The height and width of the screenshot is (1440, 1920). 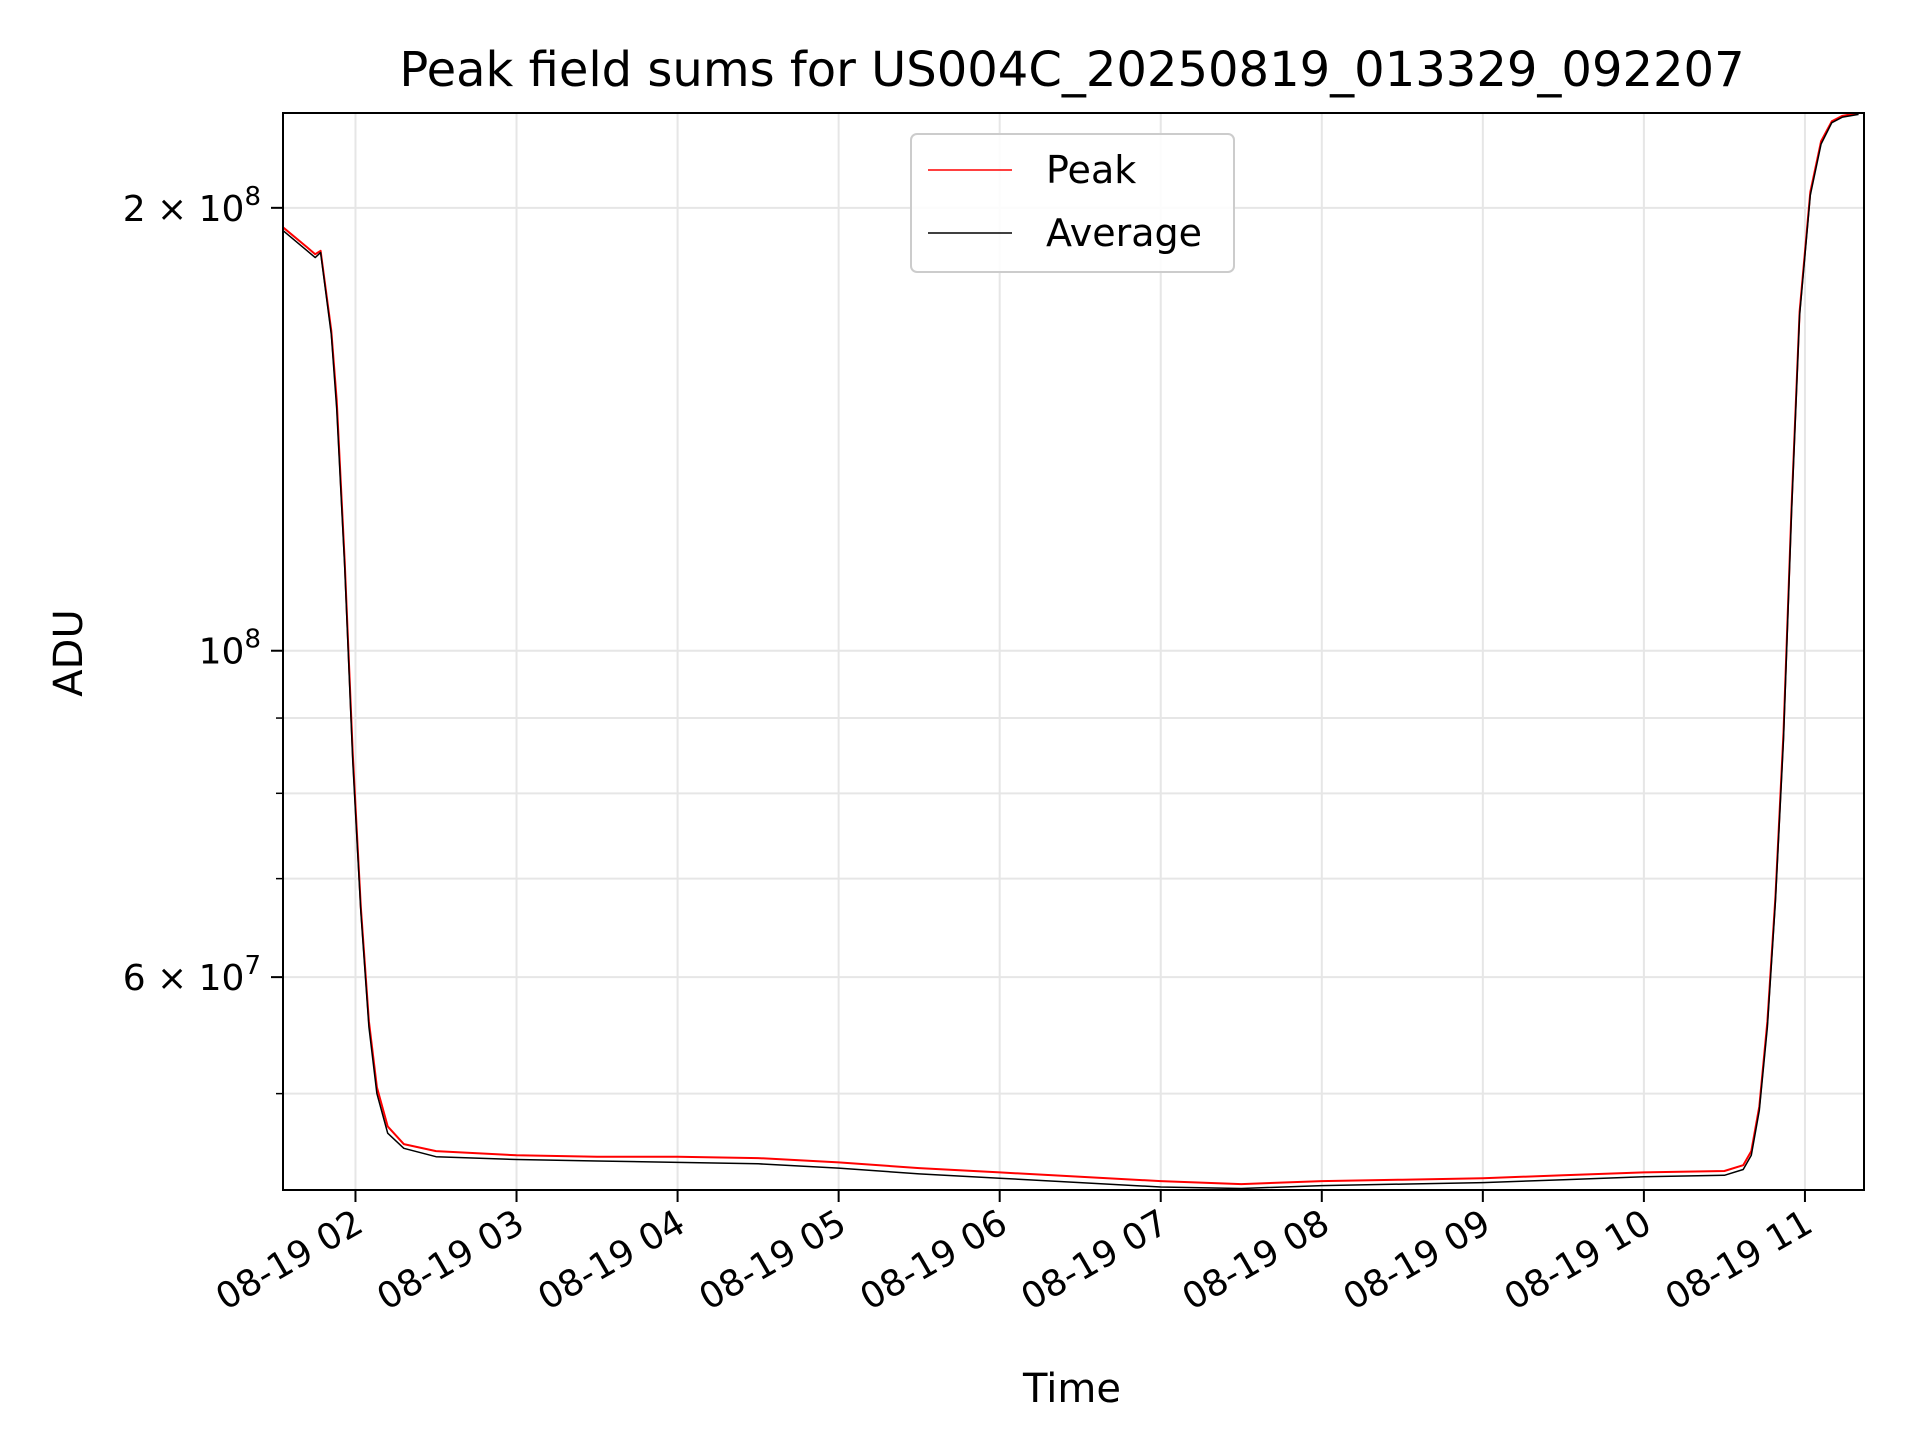 What do you see at coordinates (1071, 1389) in the screenshot?
I see `x-axis-label: Time` at bounding box center [1071, 1389].